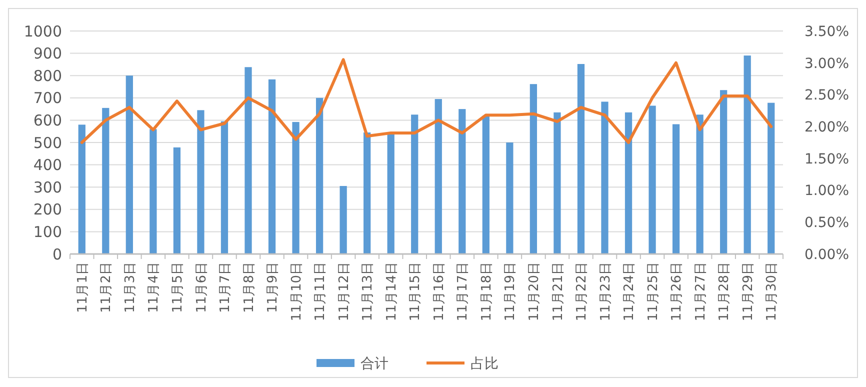 This screenshot has height=387, width=866. Describe the element at coordinates (47, 231) in the screenshot. I see `y-tick-label: 100` at that location.